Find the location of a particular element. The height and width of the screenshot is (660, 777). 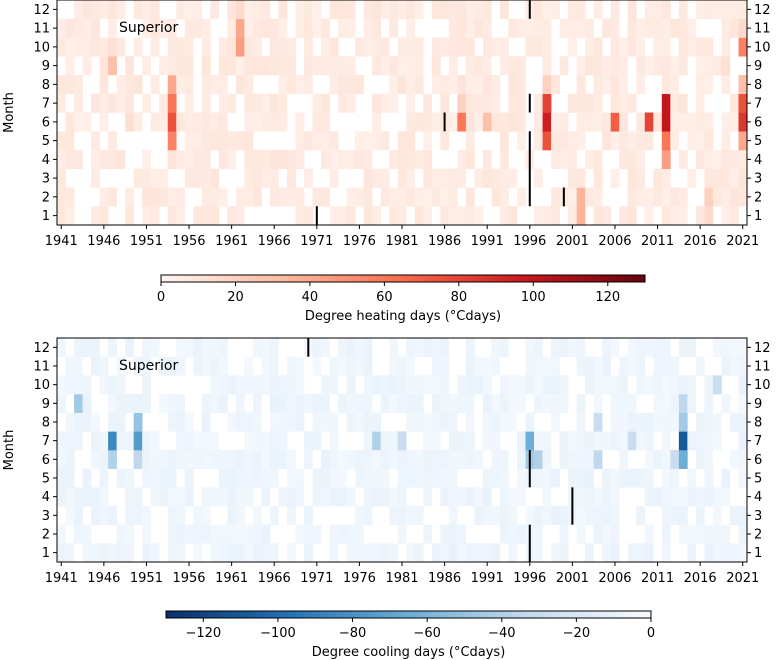

x-tick-label: 2006 is located at coordinates (614, 241).